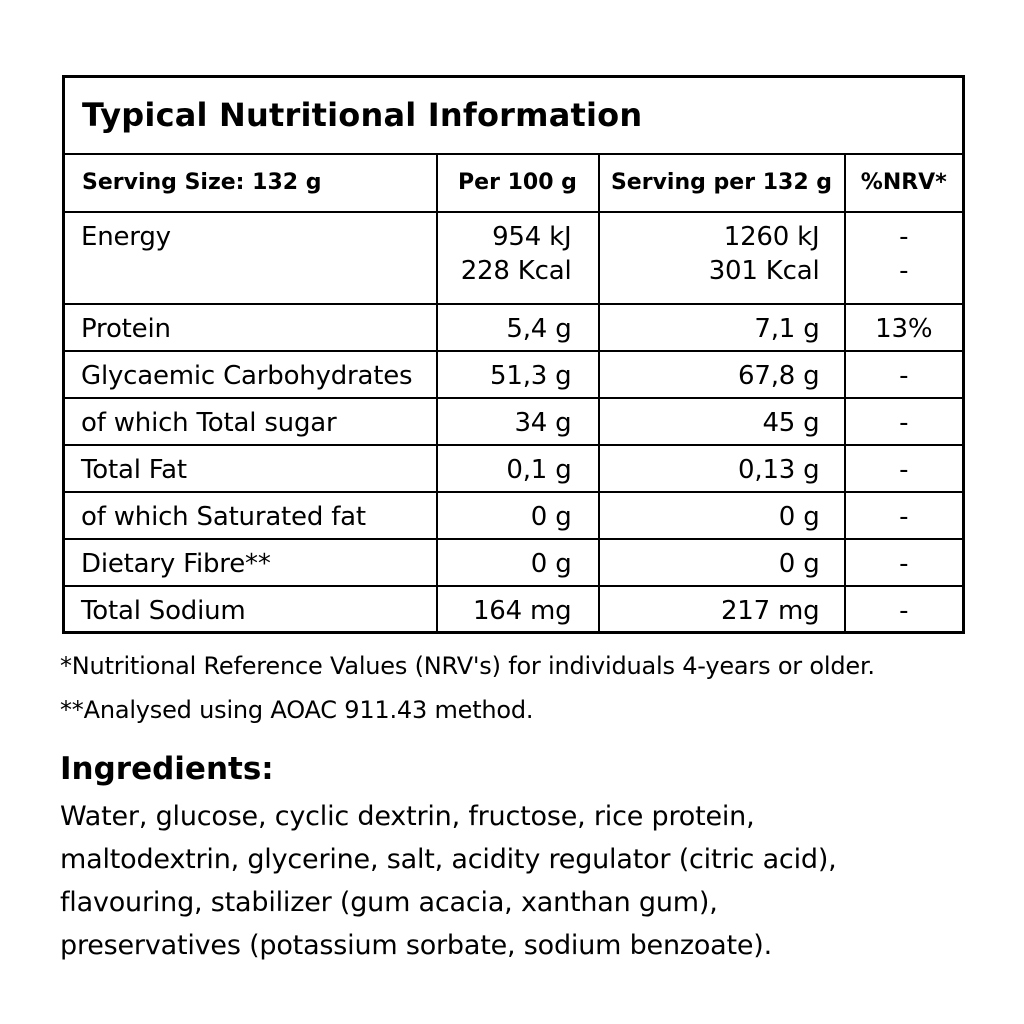 This screenshot has width=1024, height=1024. Describe the element at coordinates (517, 421) in the screenshot. I see `row-value-per-100g: 34 g` at that location.